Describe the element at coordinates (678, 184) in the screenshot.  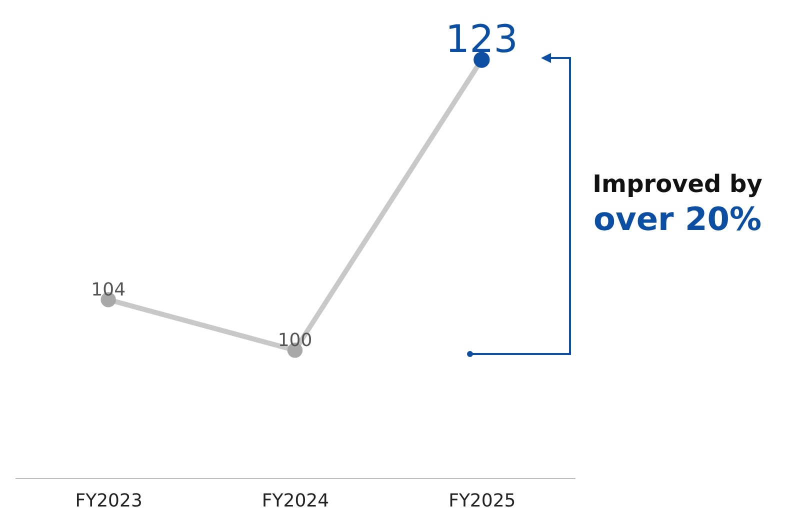
I see `text: Improved by` at that location.